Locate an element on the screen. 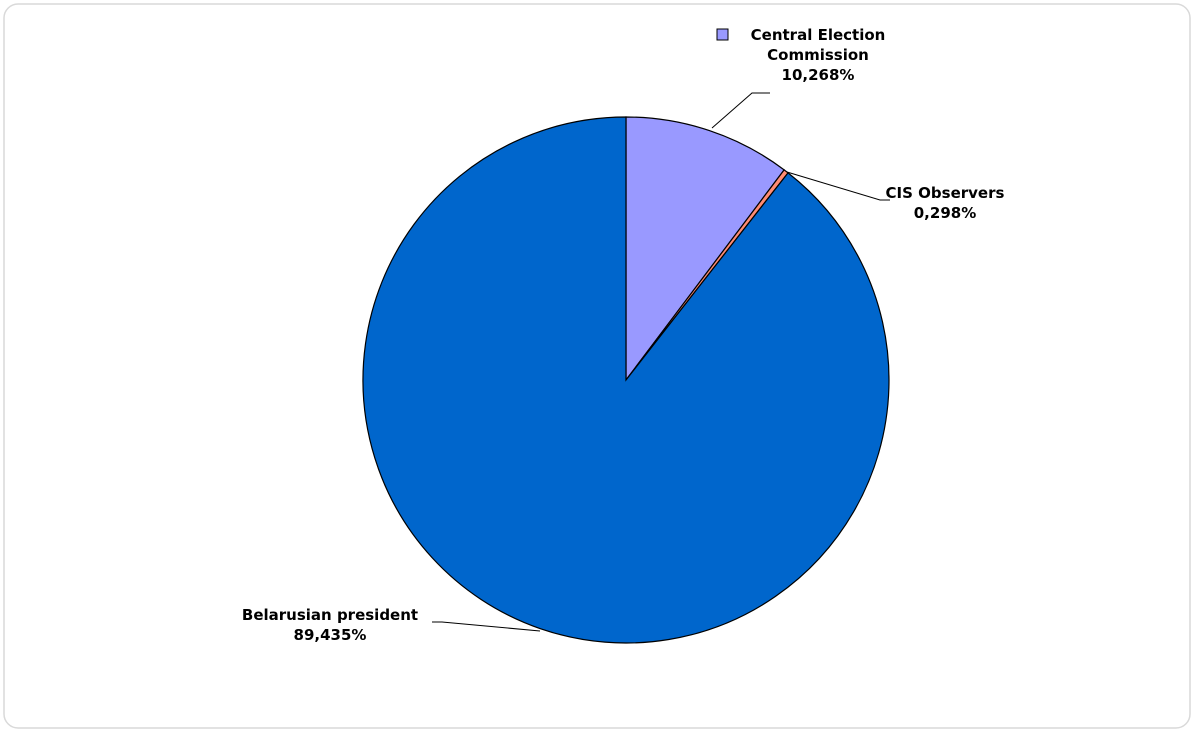 The image size is (1196, 734). pie-slice is located at coordinates (705, 249).